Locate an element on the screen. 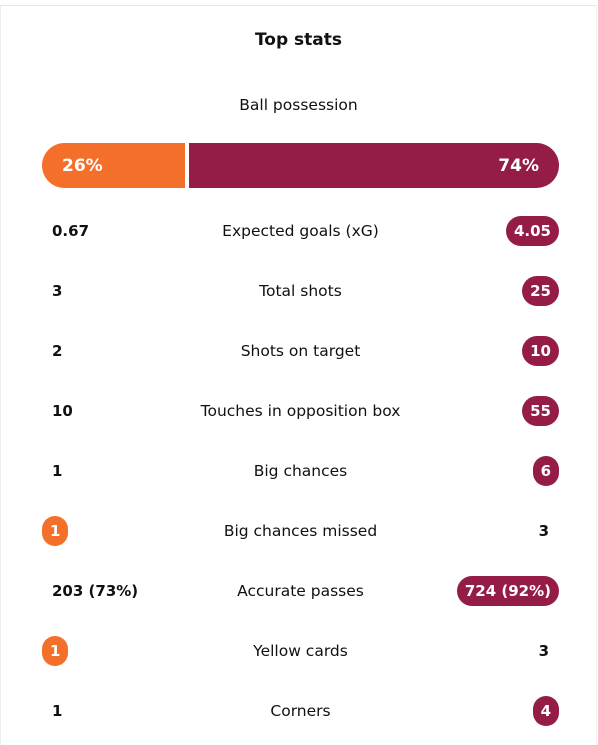 The width and height of the screenshot is (598, 745). stat-label: Big chances missed is located at coordinates (300, 531).